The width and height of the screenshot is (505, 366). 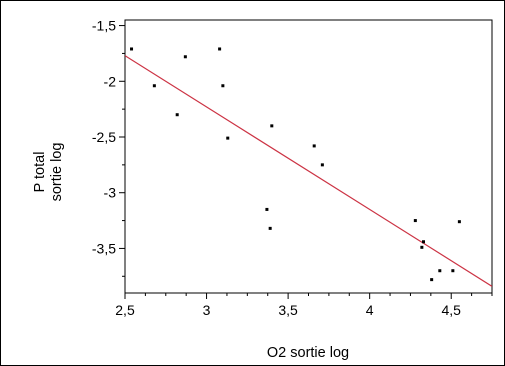 What do you see at coordinates (207, 310) in the screenshot?
I see `x-tick-label: 3` at bounding box center [207, 310].